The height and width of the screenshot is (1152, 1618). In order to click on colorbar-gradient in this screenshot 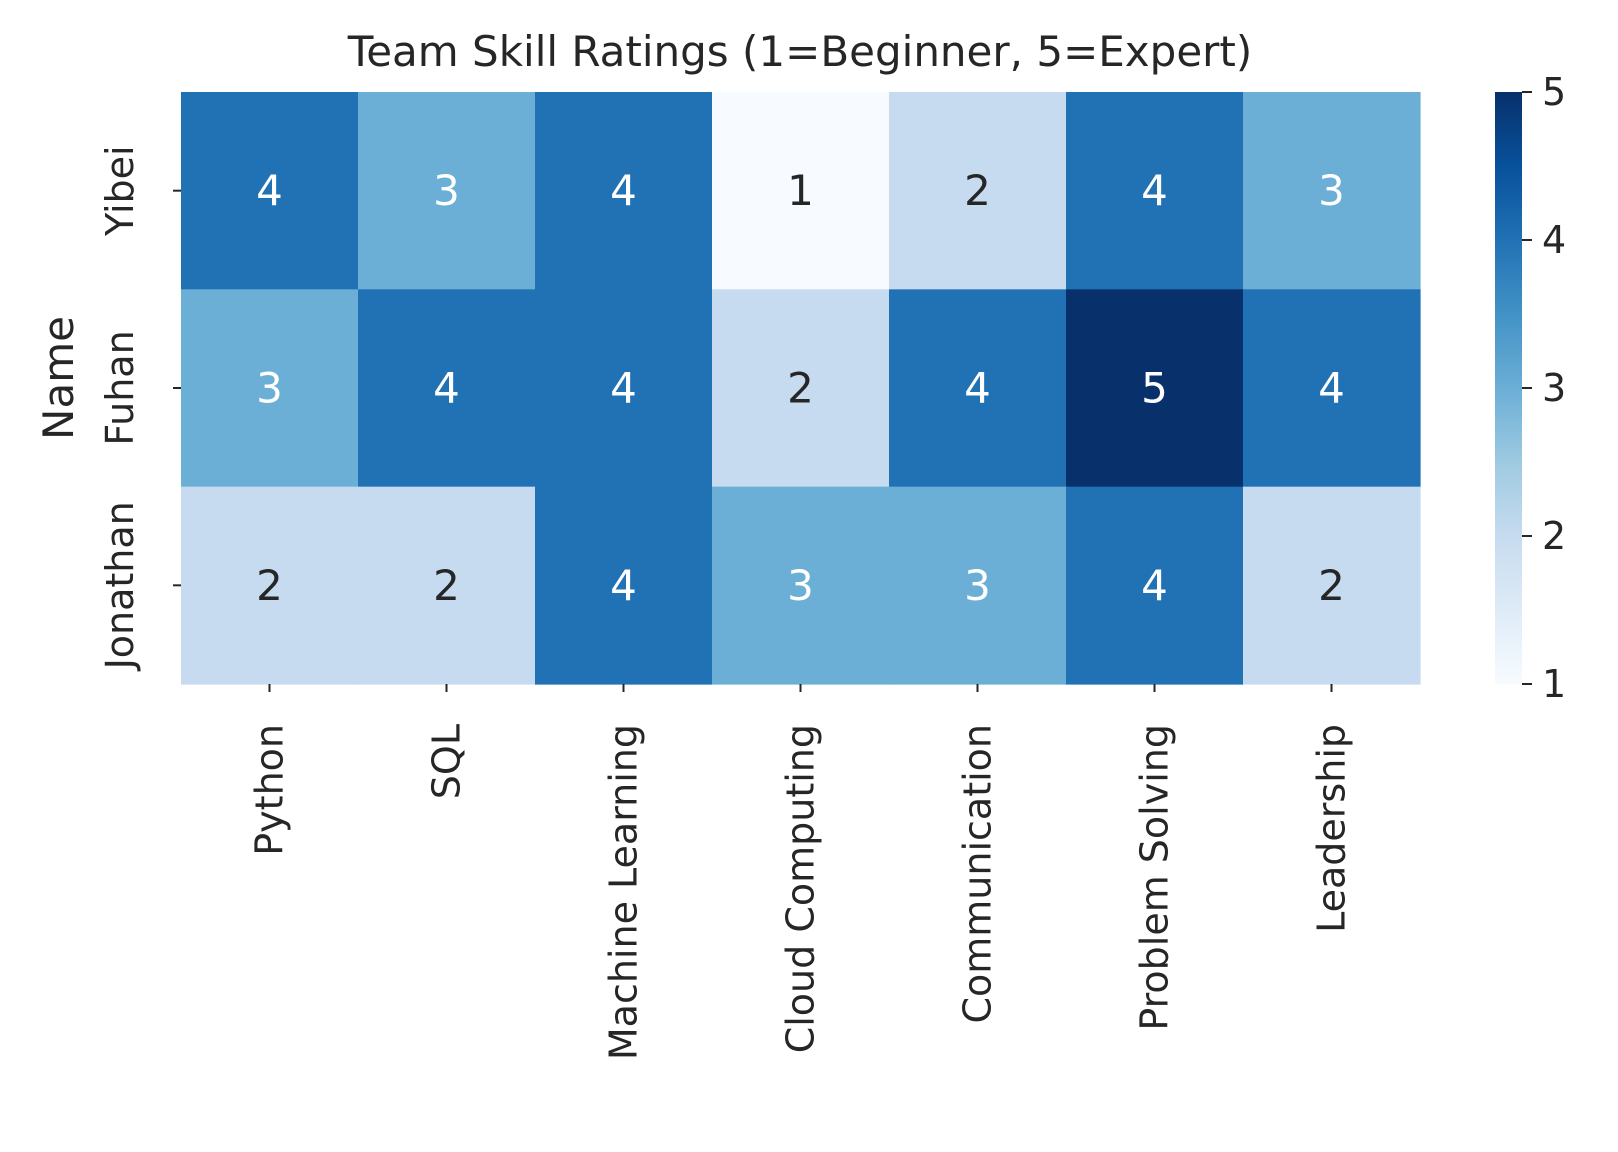, I will do `click(1508, 388)`.